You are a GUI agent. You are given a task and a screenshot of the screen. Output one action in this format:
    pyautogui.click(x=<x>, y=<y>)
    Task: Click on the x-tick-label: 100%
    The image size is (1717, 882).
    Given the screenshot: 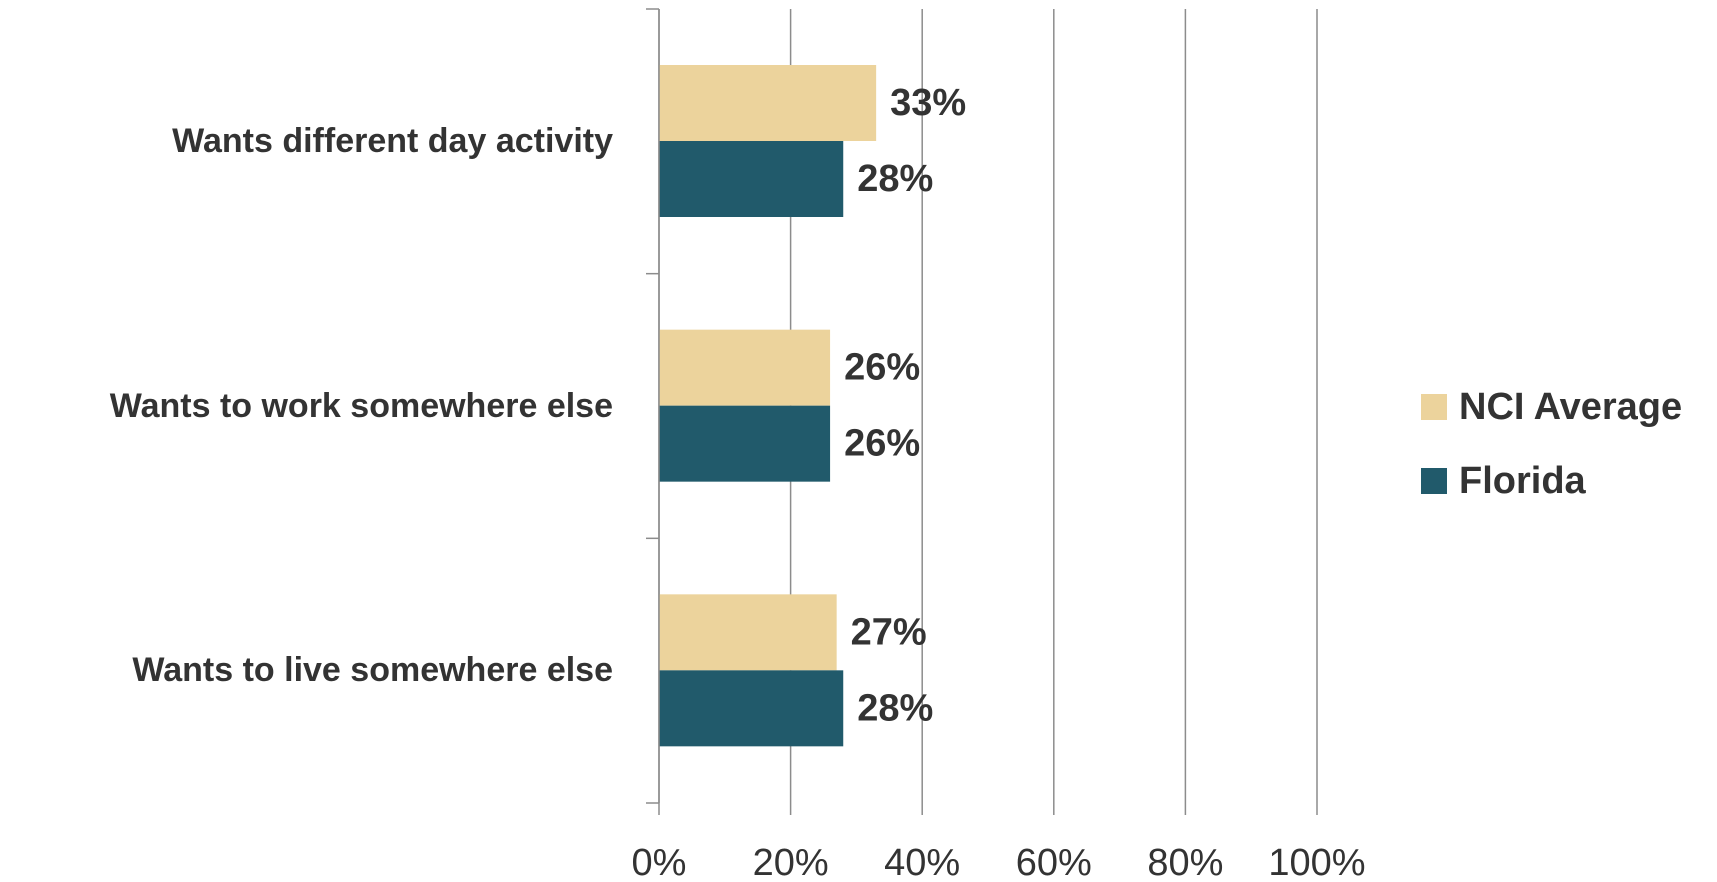 What is the action you would take?
    pyautogui.click(x=1316, y=862)
    